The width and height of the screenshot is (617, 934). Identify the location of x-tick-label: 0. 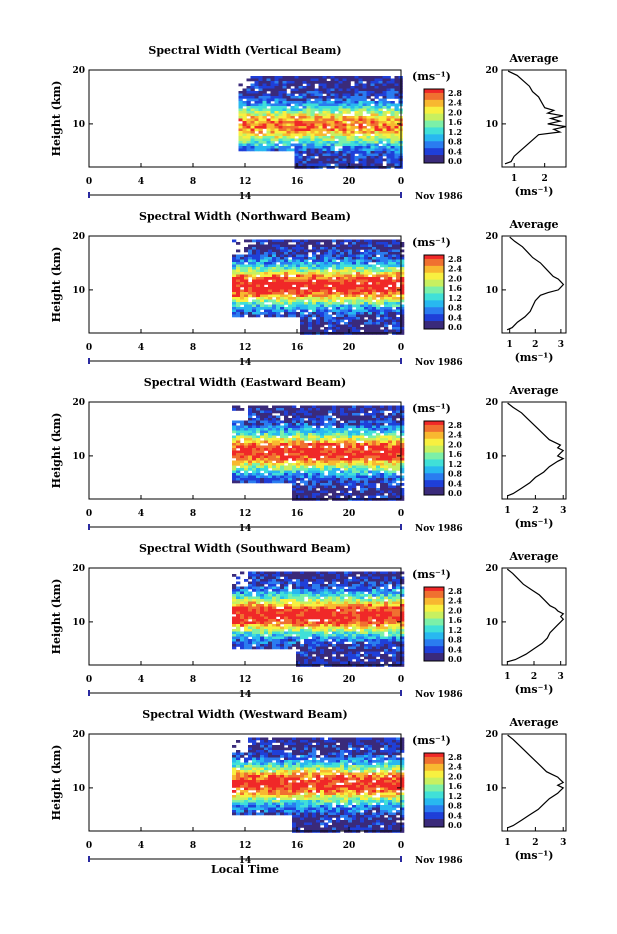
(401, 348).